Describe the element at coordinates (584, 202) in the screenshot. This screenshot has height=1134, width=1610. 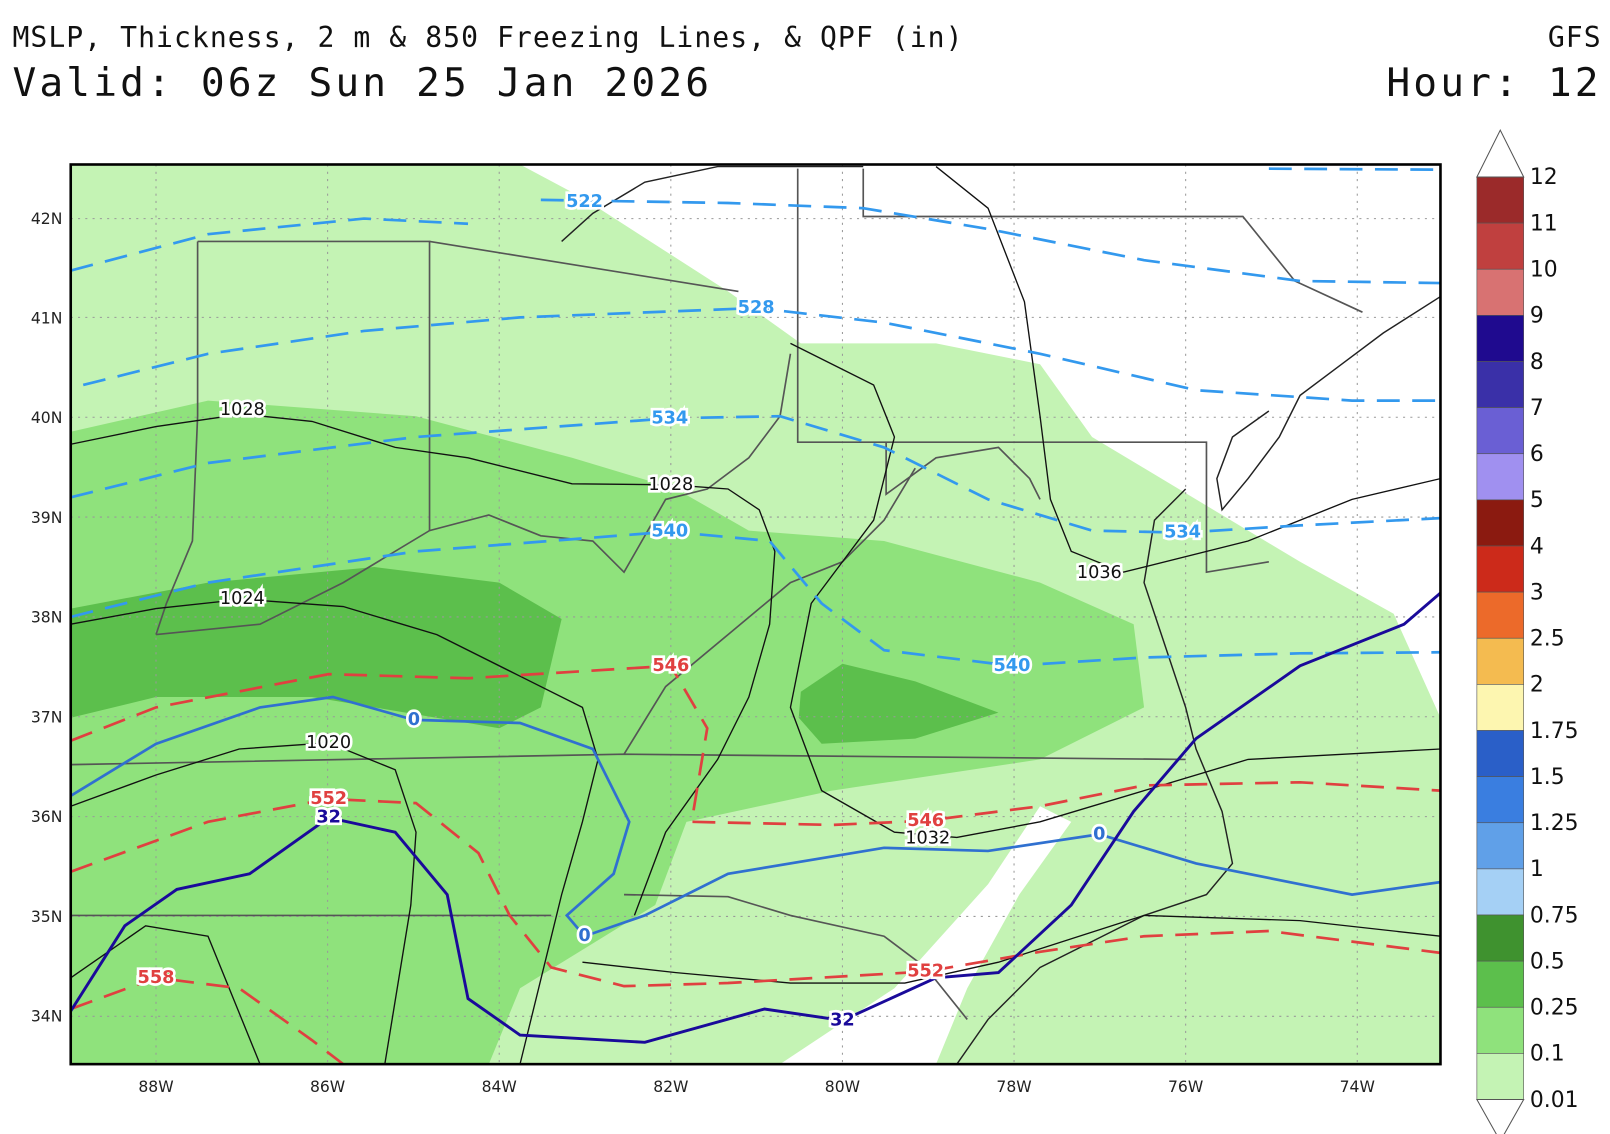
I see `contour-label: 522` at that location.